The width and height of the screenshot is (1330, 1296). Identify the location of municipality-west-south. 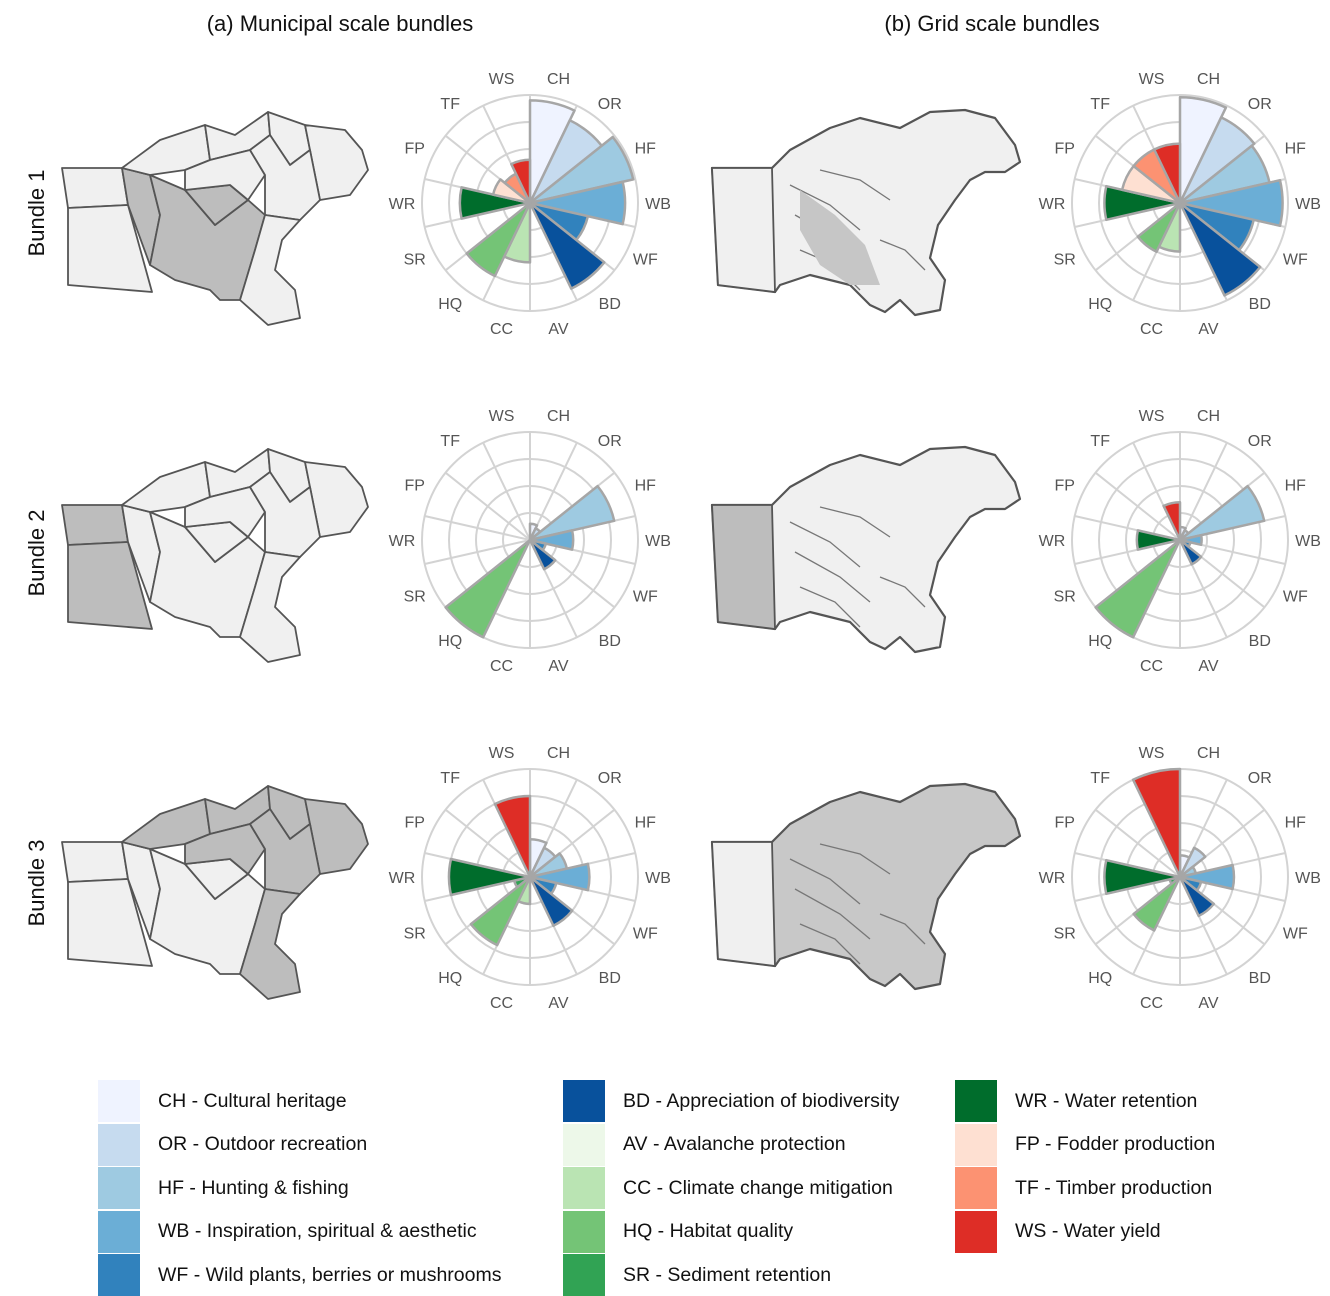
(110, 922).